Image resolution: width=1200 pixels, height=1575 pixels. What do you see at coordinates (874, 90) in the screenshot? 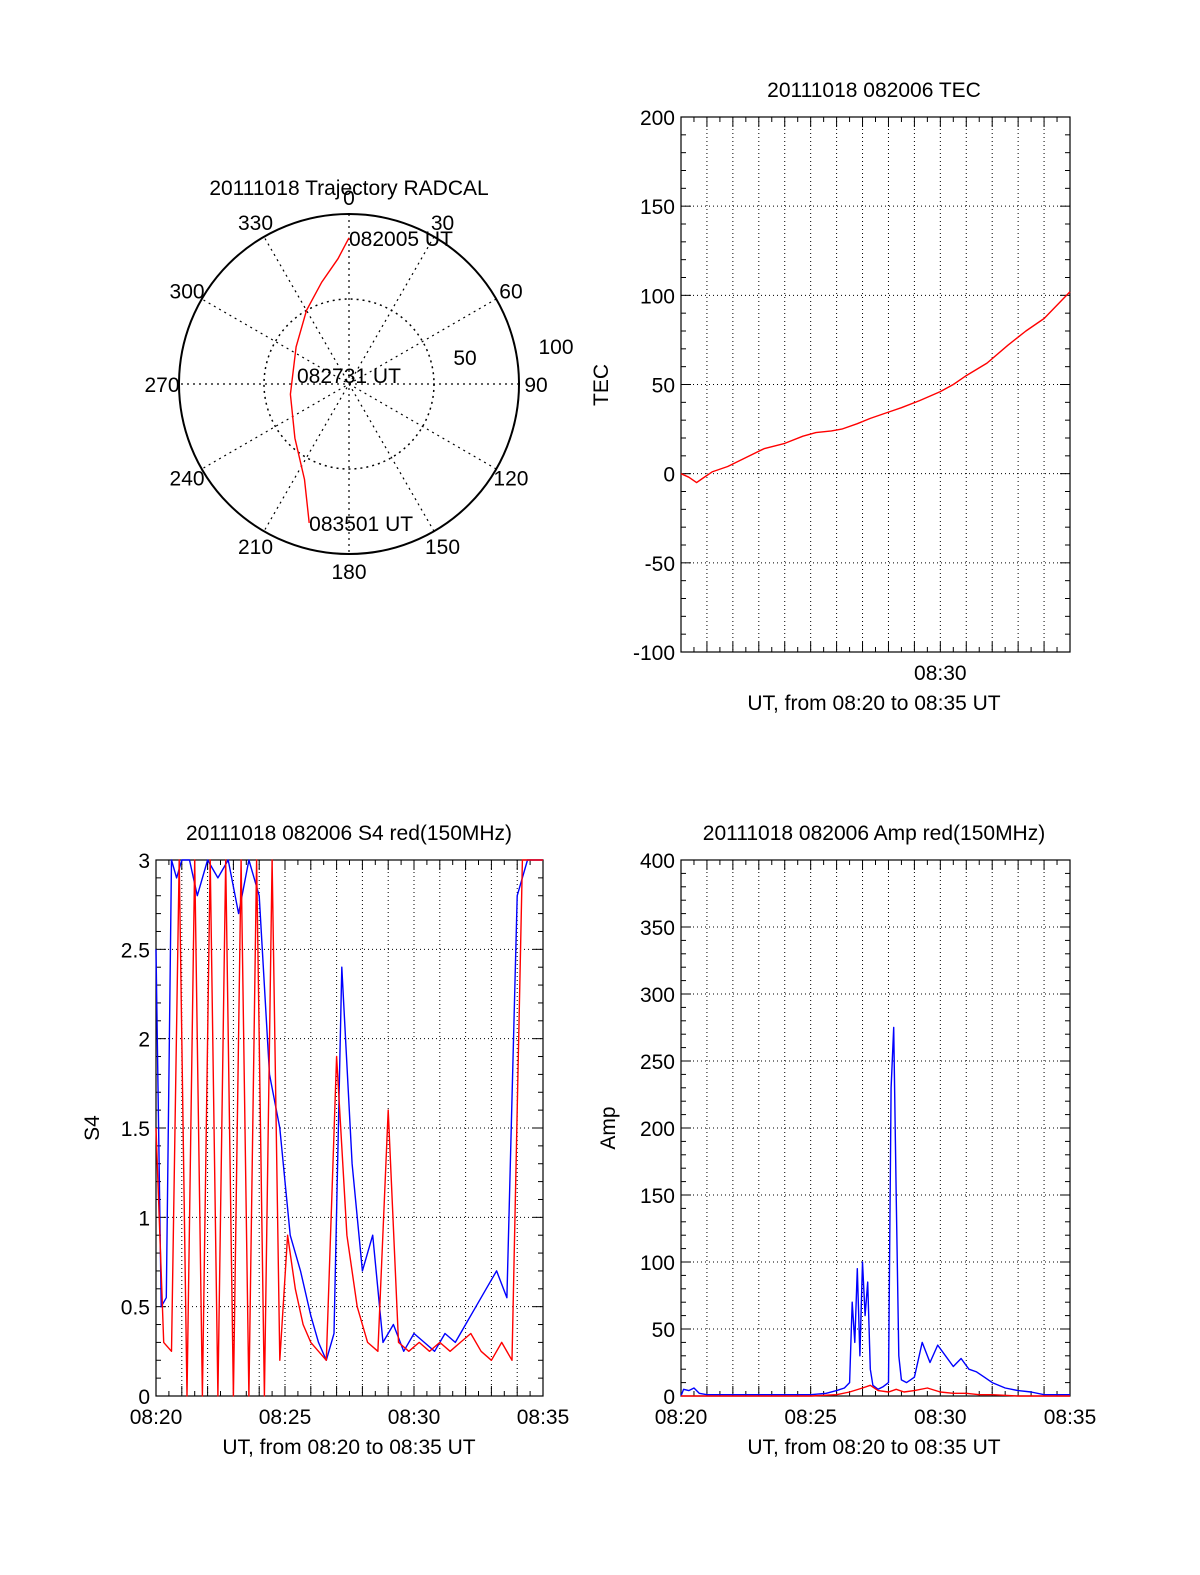
I see `tec-title: 20111018 082006 TEC` at bounding box center [874, 90].